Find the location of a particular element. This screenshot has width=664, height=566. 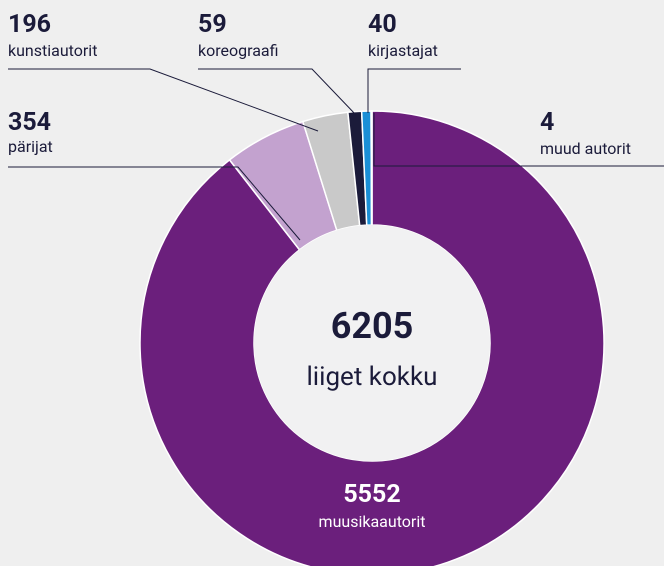

value-label: 4 is located at coordinates (547, 122).